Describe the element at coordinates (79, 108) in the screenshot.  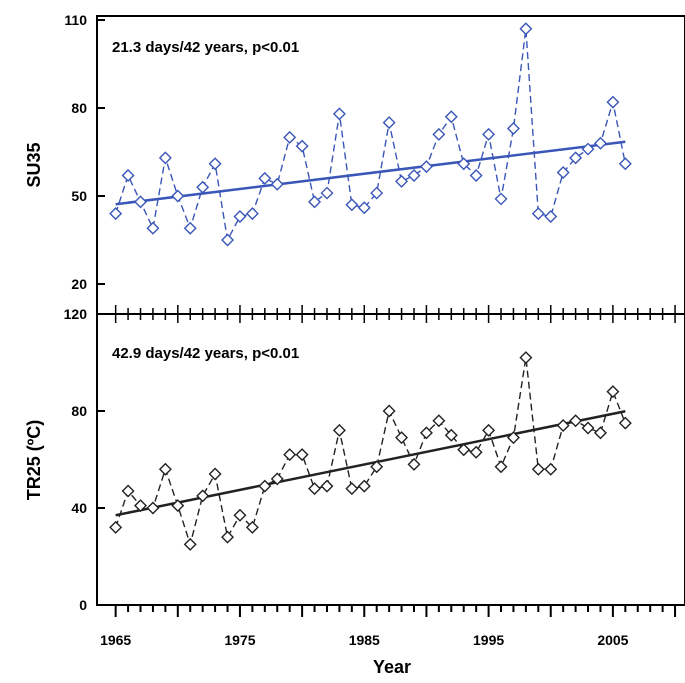
I see `top-y-tick-label: 80` at that location.